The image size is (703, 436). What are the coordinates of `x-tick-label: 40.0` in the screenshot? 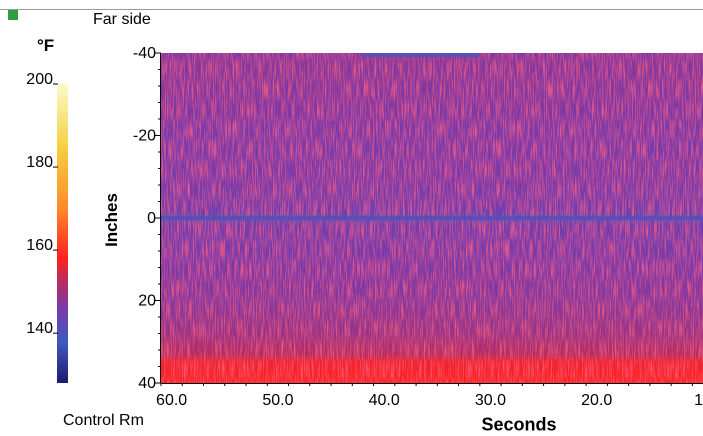 It's located at (384, 400).